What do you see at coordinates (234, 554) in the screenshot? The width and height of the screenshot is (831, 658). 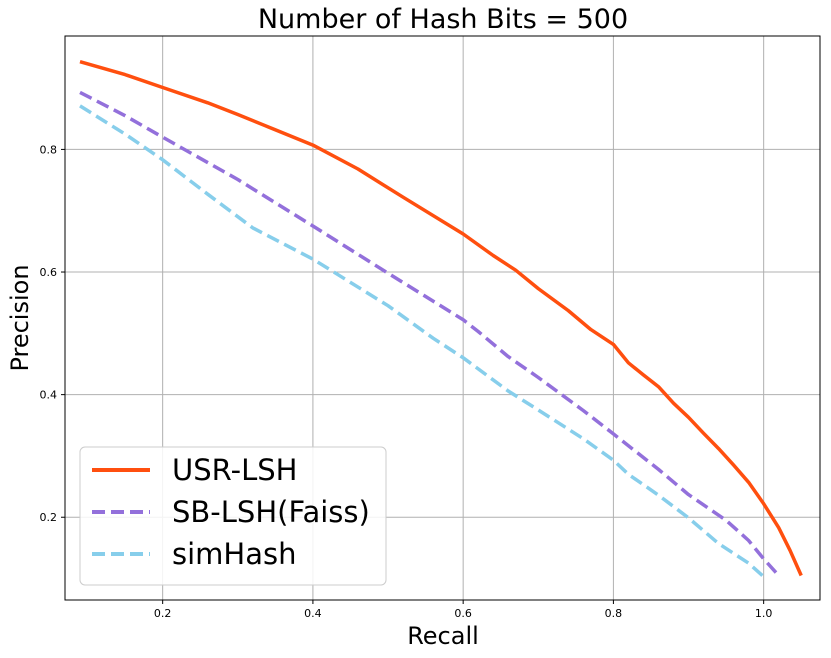 I see `legend-label-2: simHash` at bounding box center [234, 554].